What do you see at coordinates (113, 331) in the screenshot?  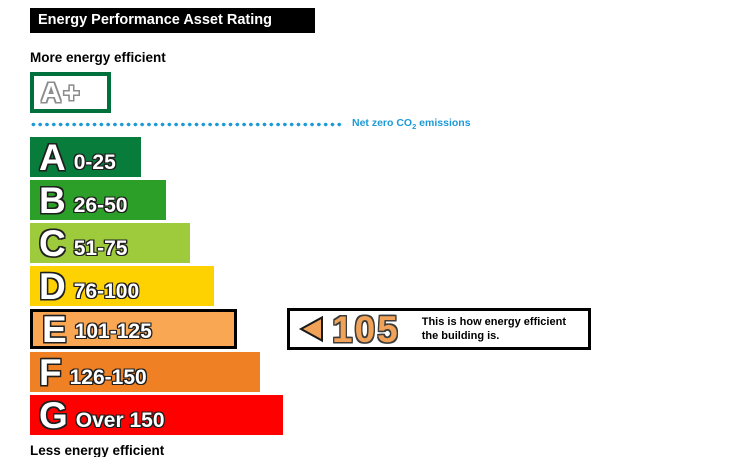 I see `band-range: 101-125` at bounding box center [113, 331].